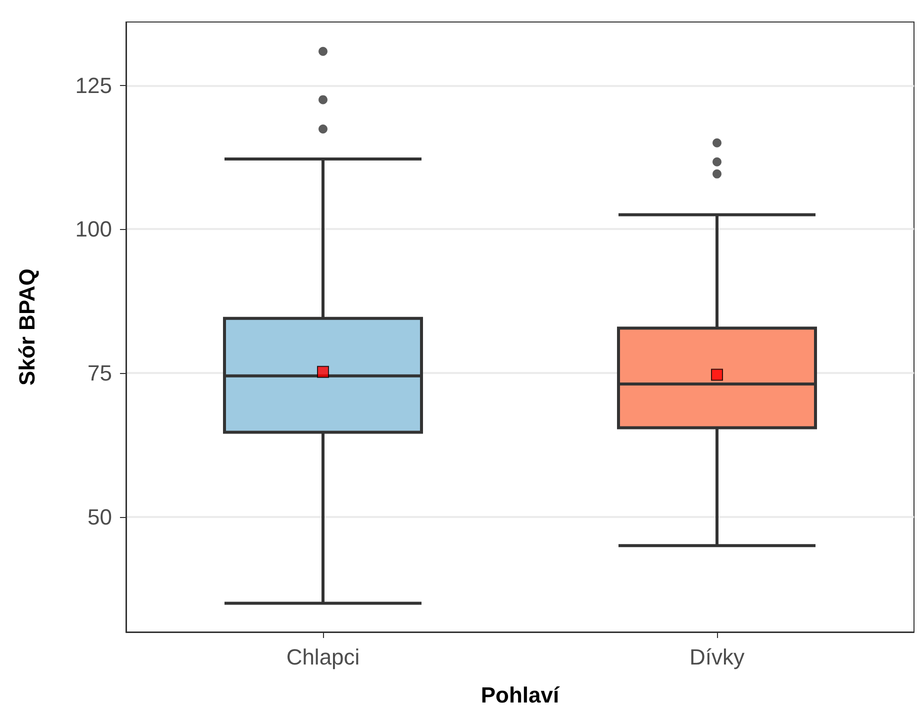  Describe the element at coordinates (100, 373) in the screenshot. I see `y-tick-label: 75` at that location.